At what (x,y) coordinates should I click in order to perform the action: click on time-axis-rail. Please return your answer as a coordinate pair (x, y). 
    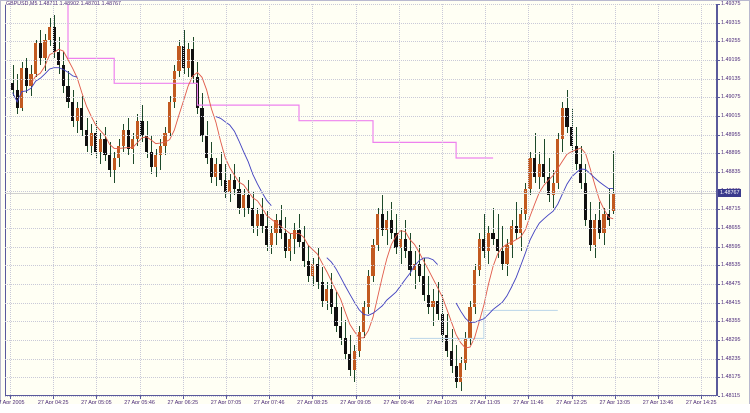
    Looking at the image, I should click on (361, 395).